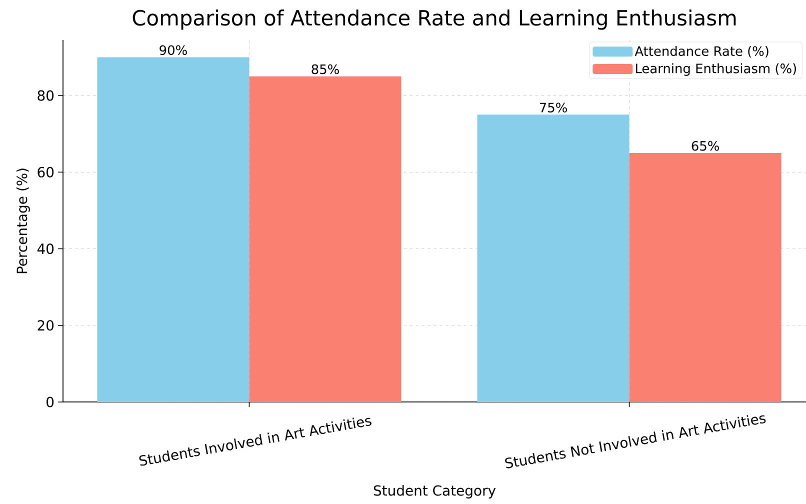  Describe the element at coordinates (635, 441) in the screenshot. I see `x-tick-label: Students Not Involved in Art Activities` at that location.